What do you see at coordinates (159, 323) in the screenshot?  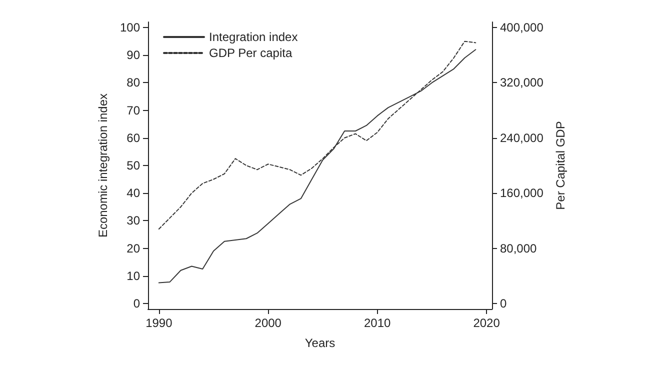 I see `x-tick-label: 1990` at bounding box center [159, 323].